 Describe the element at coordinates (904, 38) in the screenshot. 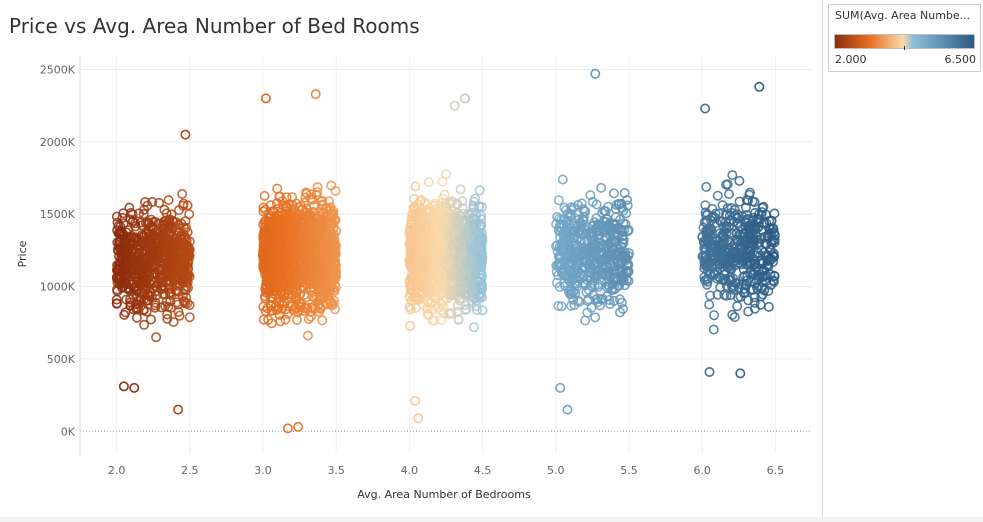

I see `color-legend: SUM(Avg. Area Numbe... 2.000 6.500` at that location.